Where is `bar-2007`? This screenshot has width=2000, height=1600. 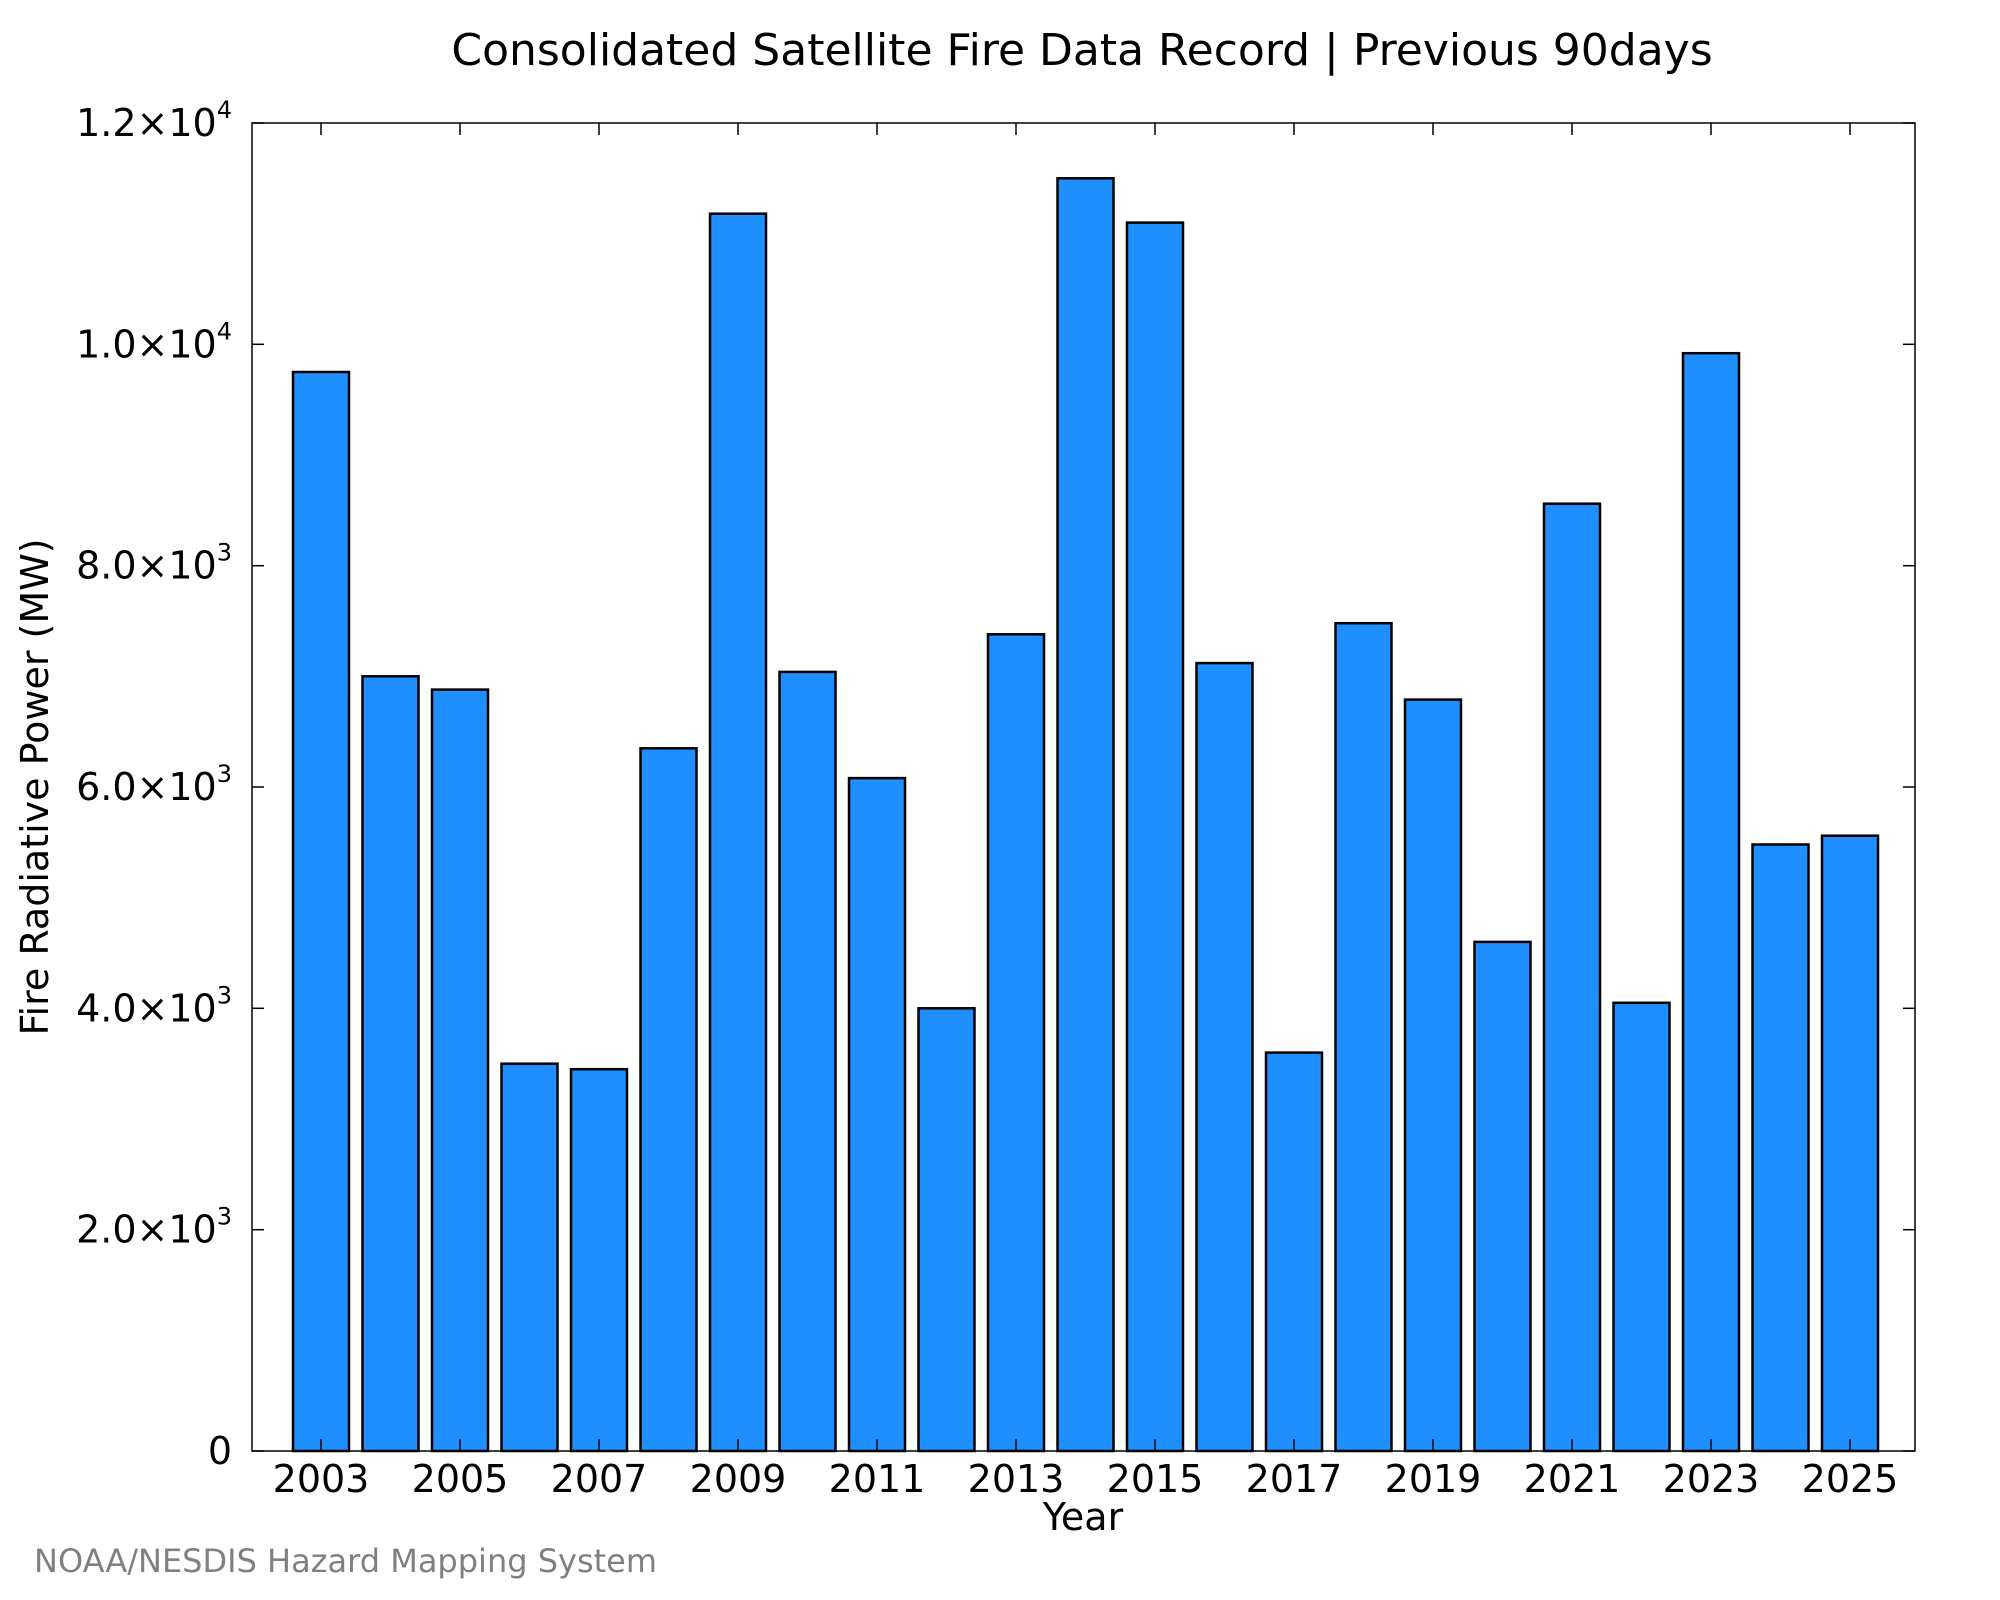 bar-2007 is located at coordinates (599, 1260).